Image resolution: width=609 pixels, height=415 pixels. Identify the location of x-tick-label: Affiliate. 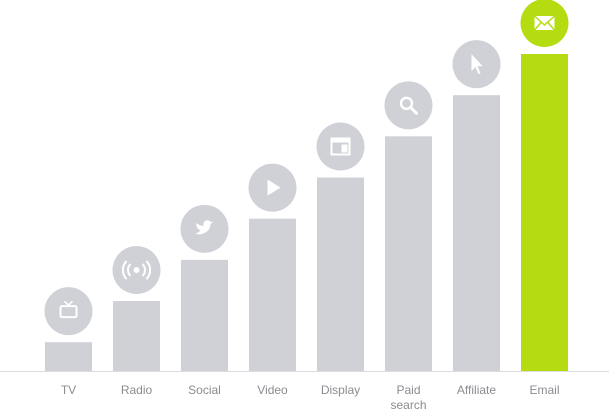
(476, 390).